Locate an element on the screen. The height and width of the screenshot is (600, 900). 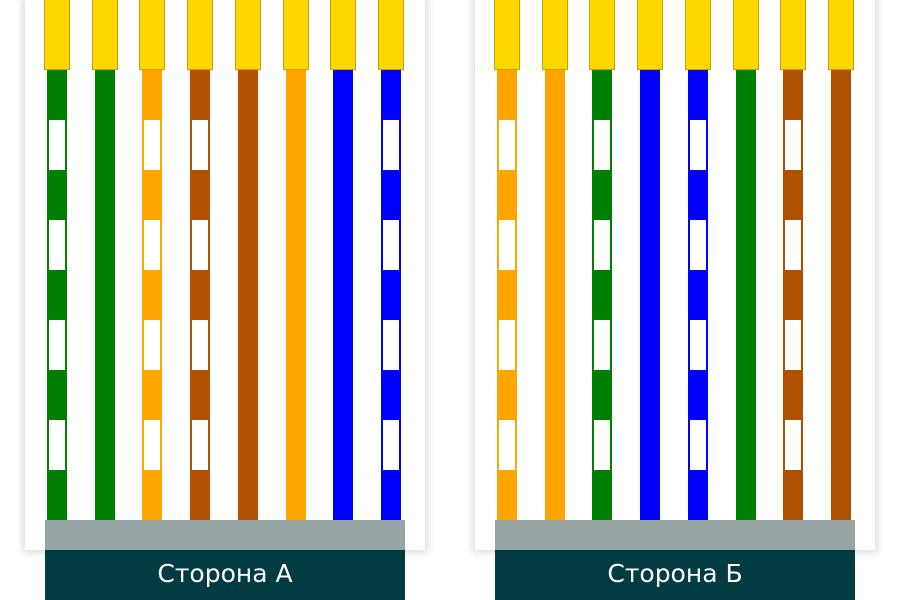
wire-a-6-orange-solid is located at coordinates (295, 295).